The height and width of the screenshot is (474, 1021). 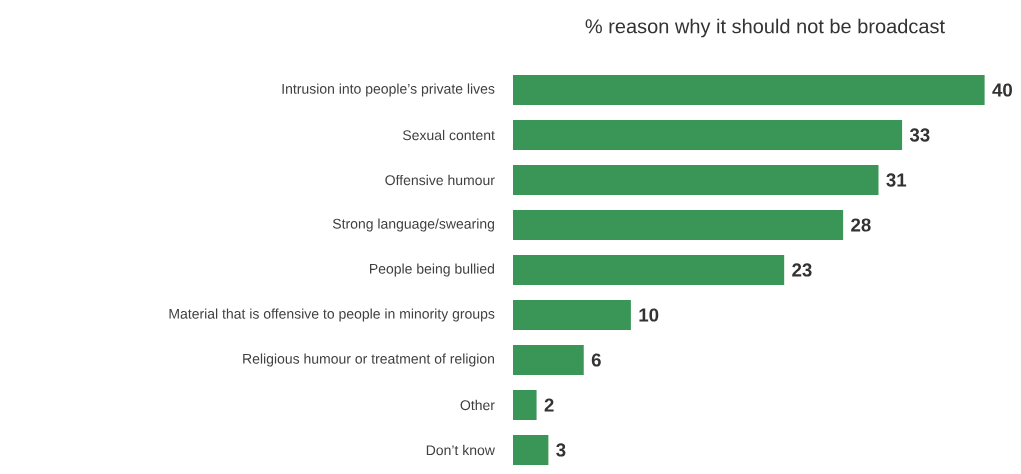 What do you see at coordinates (448, 135) in the screenshot?
I see `y-tick-label: Sexual content` at bounding box center [448, 135].